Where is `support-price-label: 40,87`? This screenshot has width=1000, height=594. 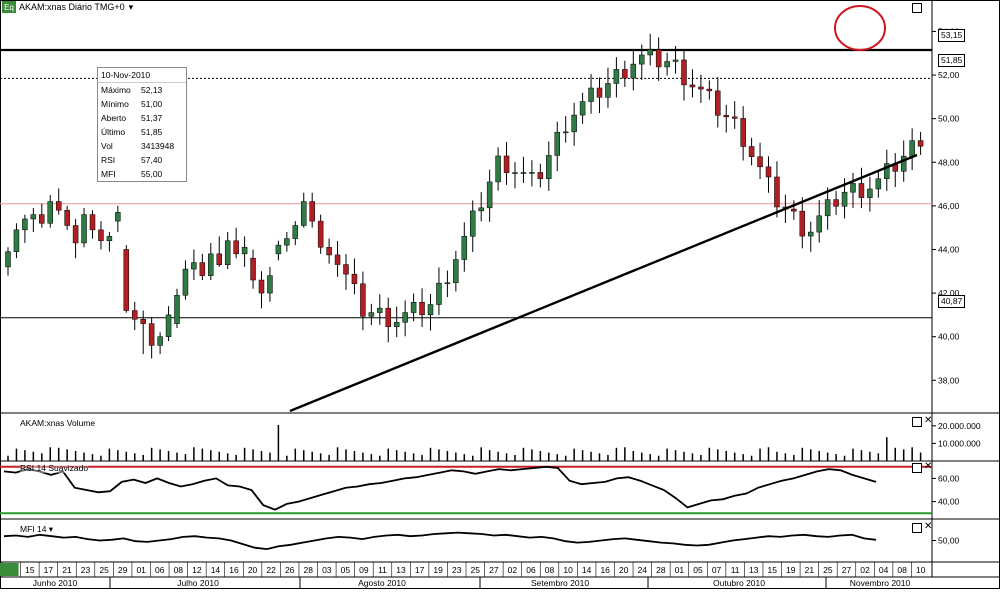
support-price-label: 40,87 is located at coordinates (952, 301).